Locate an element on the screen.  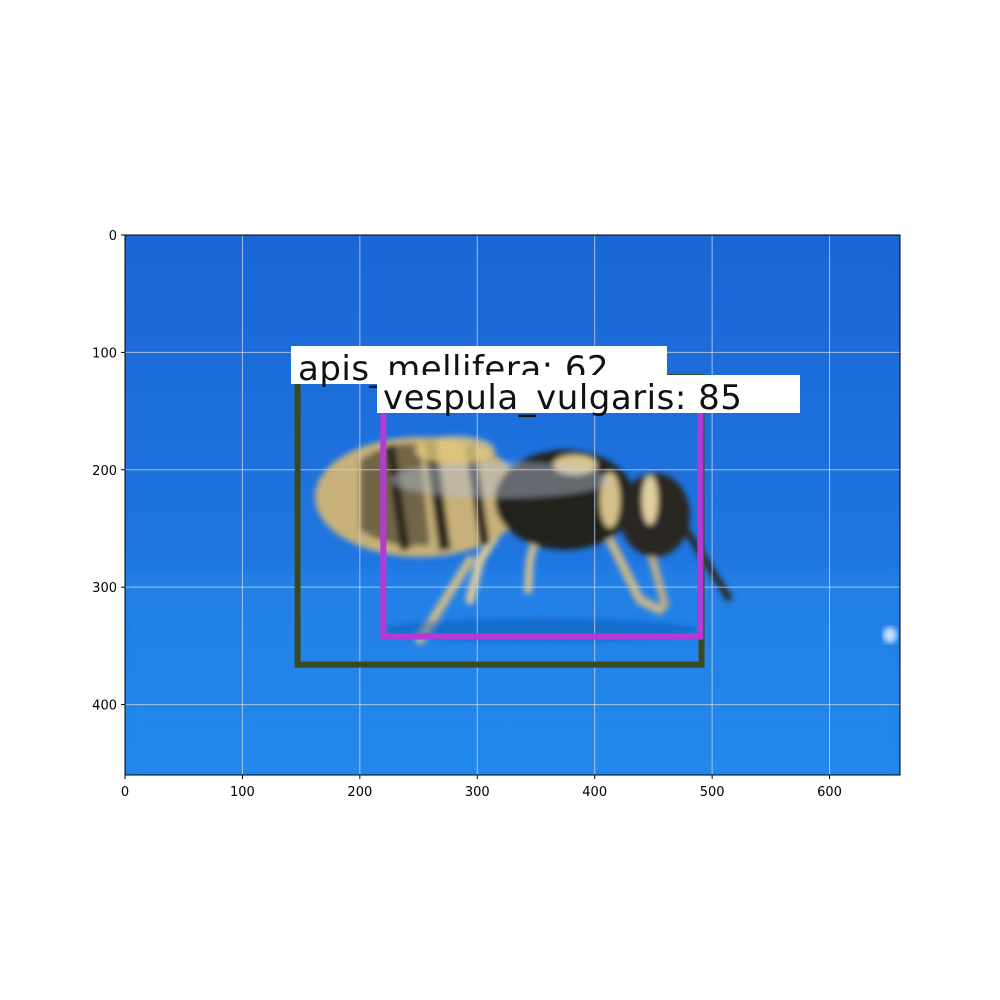
x-tick-label: 500 is located at coordinates (712, 792).